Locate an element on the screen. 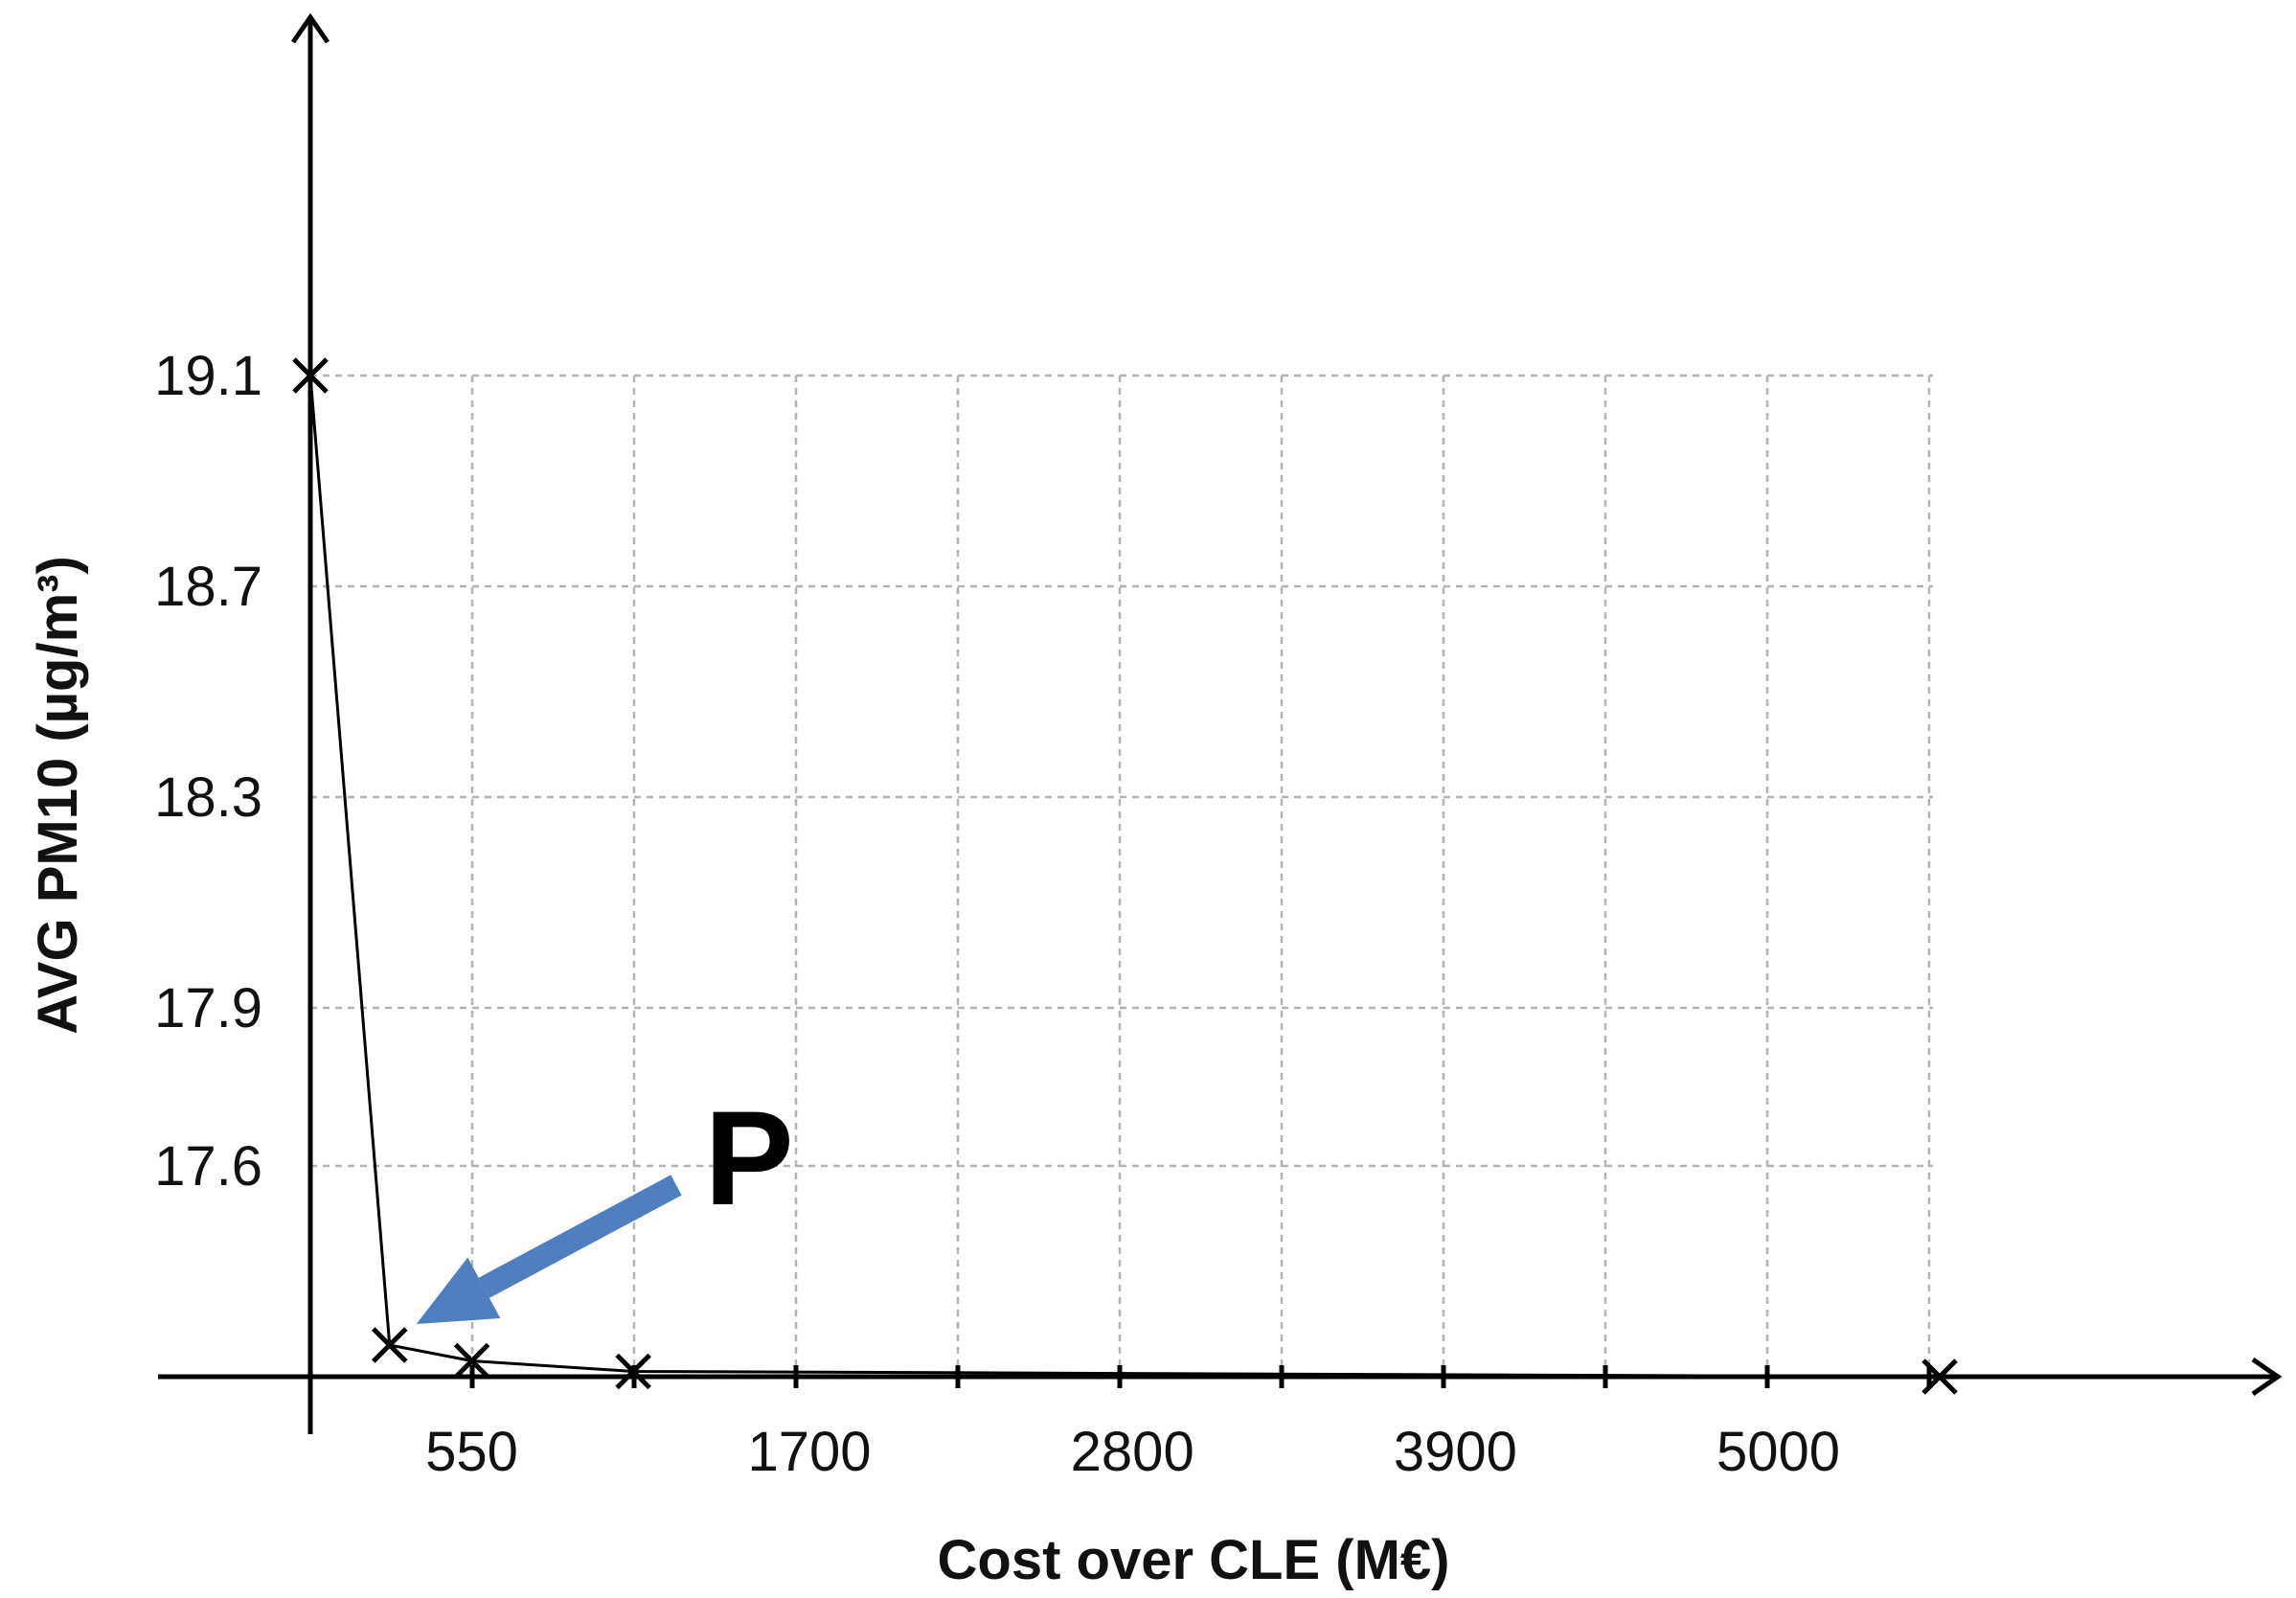 This screenshot has height=1598, width=2296. y-tick-label: 17.9 is located at coordinates (208, 1008).